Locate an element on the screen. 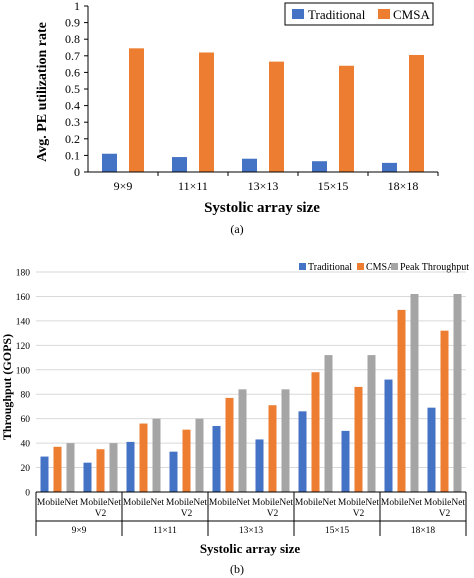 This screenshot has height=578, width=474. y-tick-label: 100 is located at coordinates (23, 371).